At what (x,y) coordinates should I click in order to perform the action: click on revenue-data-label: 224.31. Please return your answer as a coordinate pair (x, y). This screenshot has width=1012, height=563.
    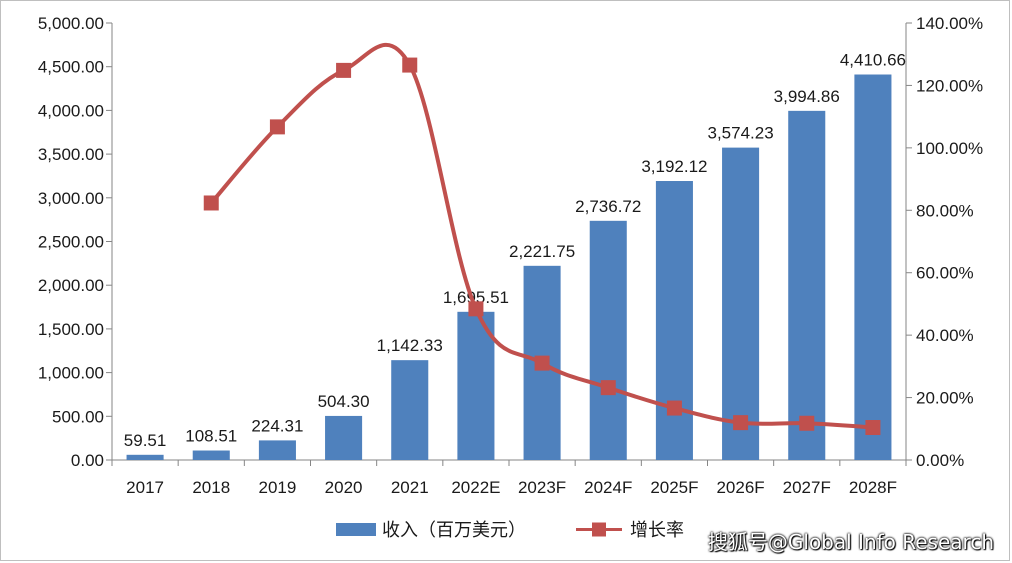
    Looking at the image, I should click on (277, 425).